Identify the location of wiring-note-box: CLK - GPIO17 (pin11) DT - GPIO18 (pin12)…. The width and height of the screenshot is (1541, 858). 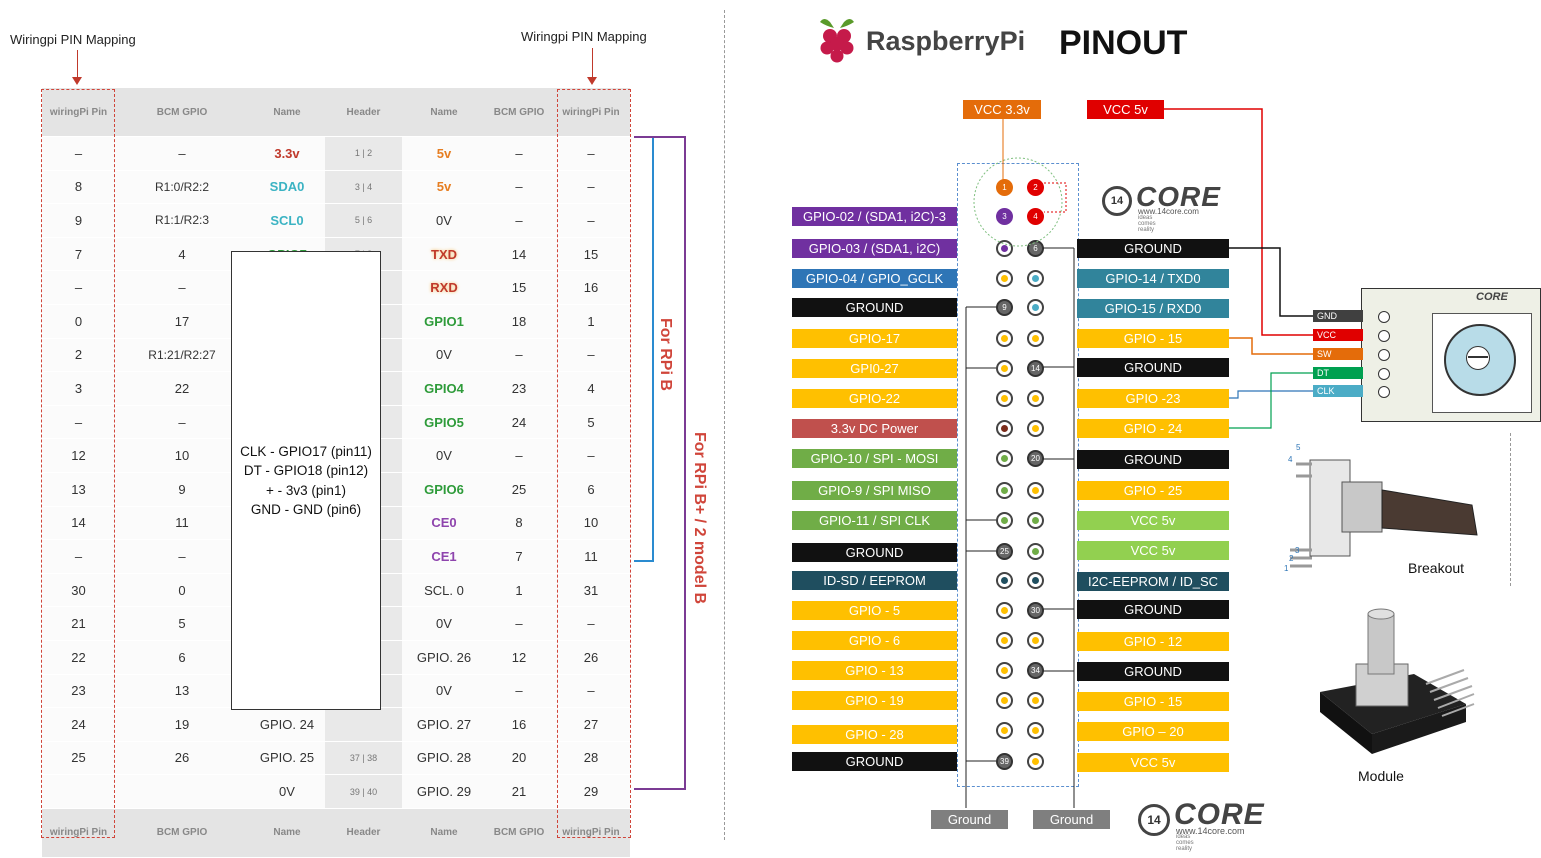
(306, 480).